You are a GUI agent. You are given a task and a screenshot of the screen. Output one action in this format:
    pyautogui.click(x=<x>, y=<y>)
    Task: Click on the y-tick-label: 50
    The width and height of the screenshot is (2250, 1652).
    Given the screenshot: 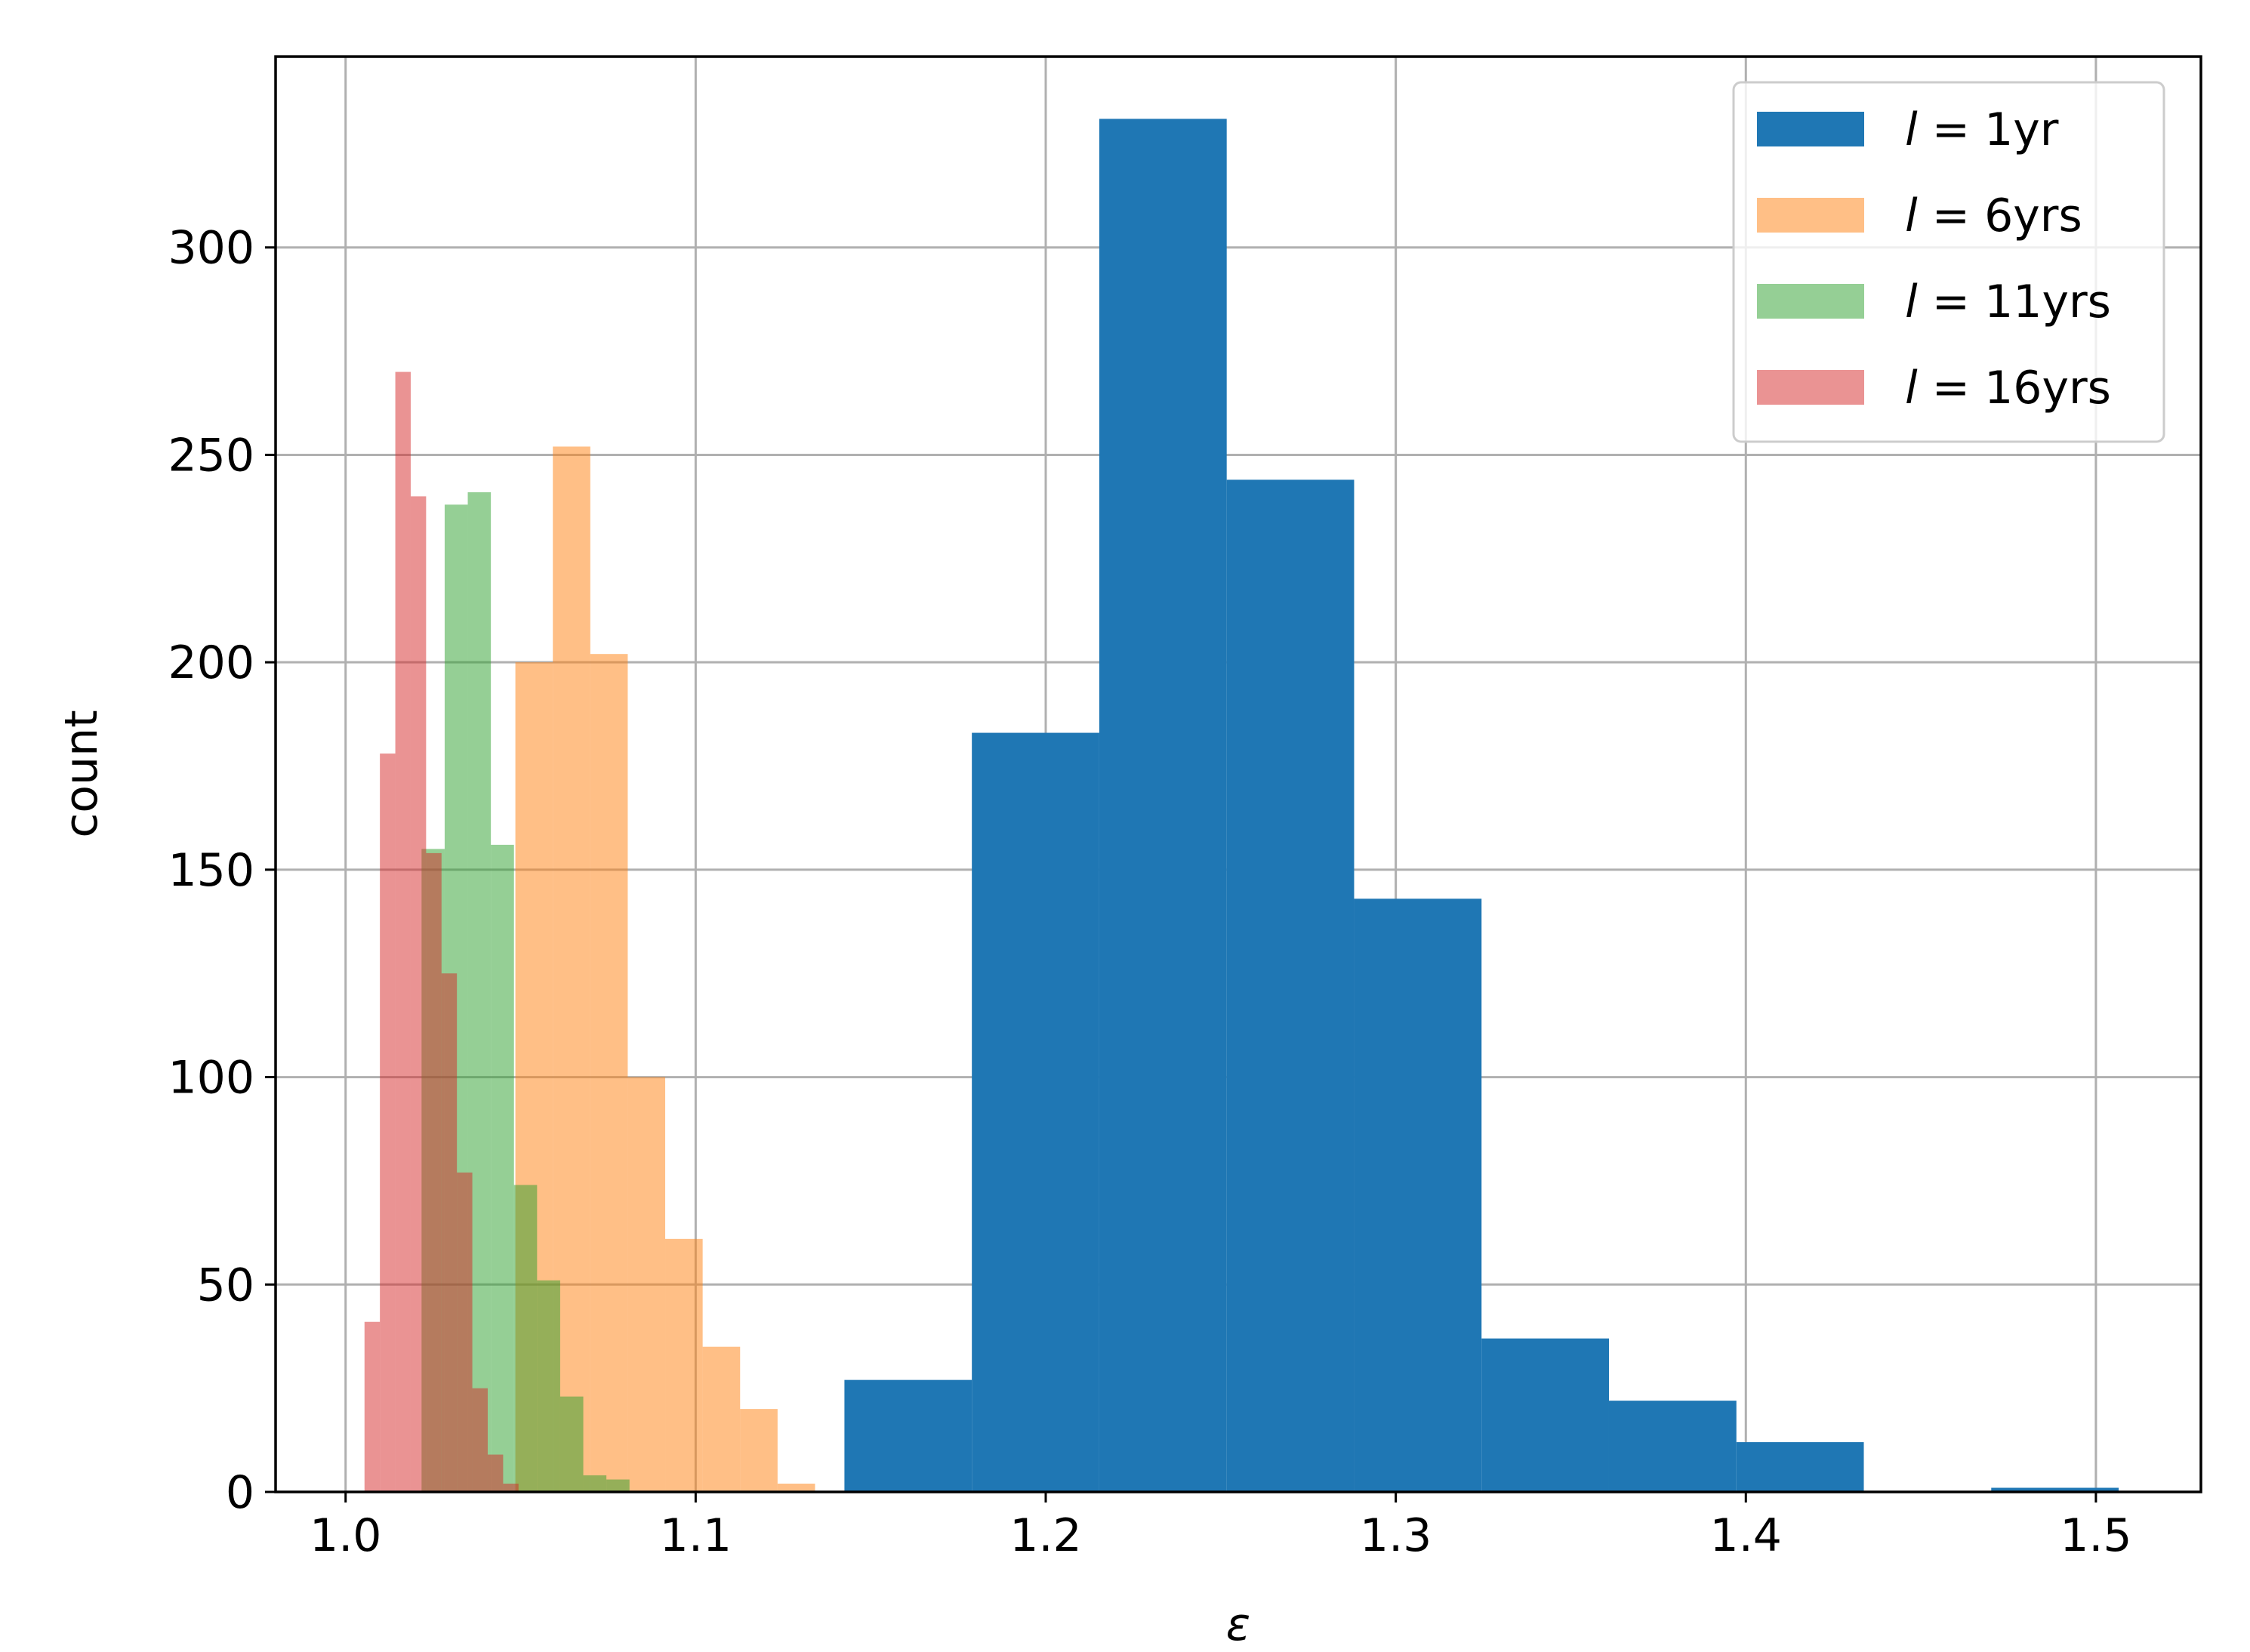 What is the action you would take?
    pyautogui.click(x=225, y=1285)
    